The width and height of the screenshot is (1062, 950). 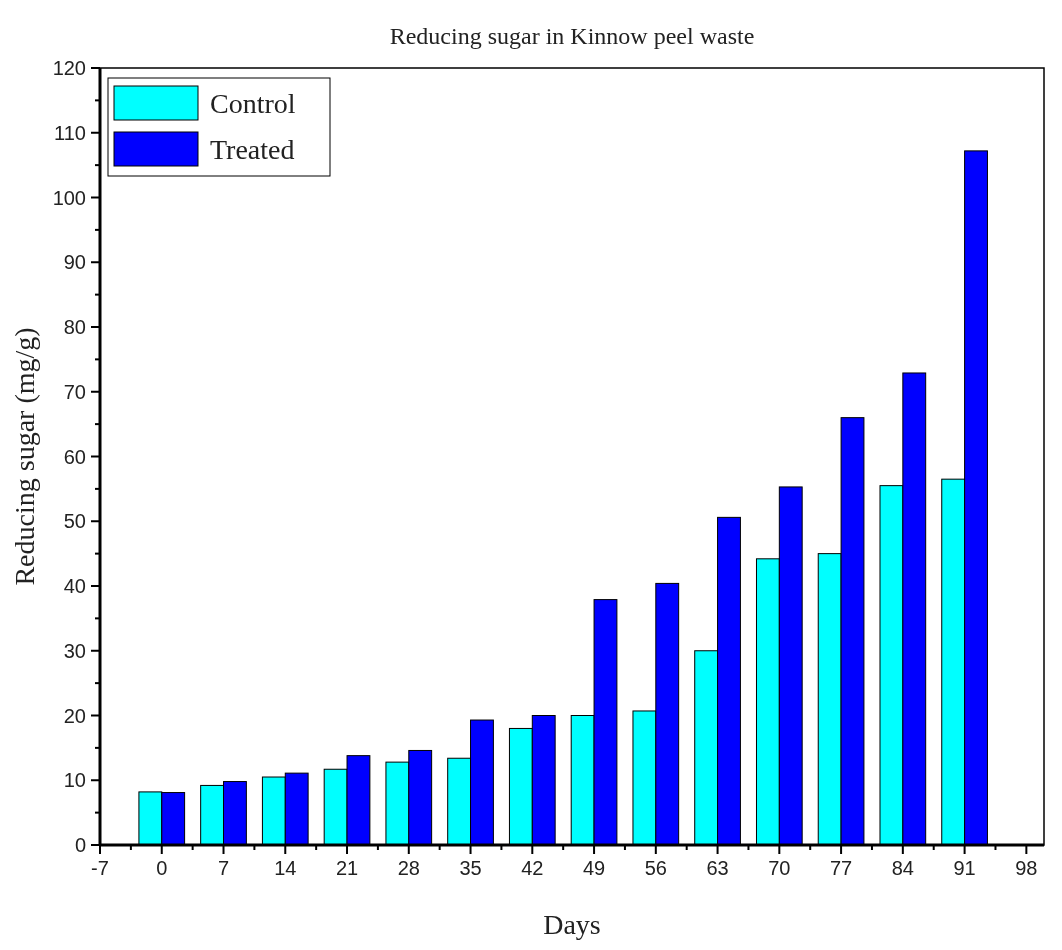 What do you see at coordinates (69, 68) in the screenshot?
I see `y-tick-label: 120` at bounding box center [69, 68].